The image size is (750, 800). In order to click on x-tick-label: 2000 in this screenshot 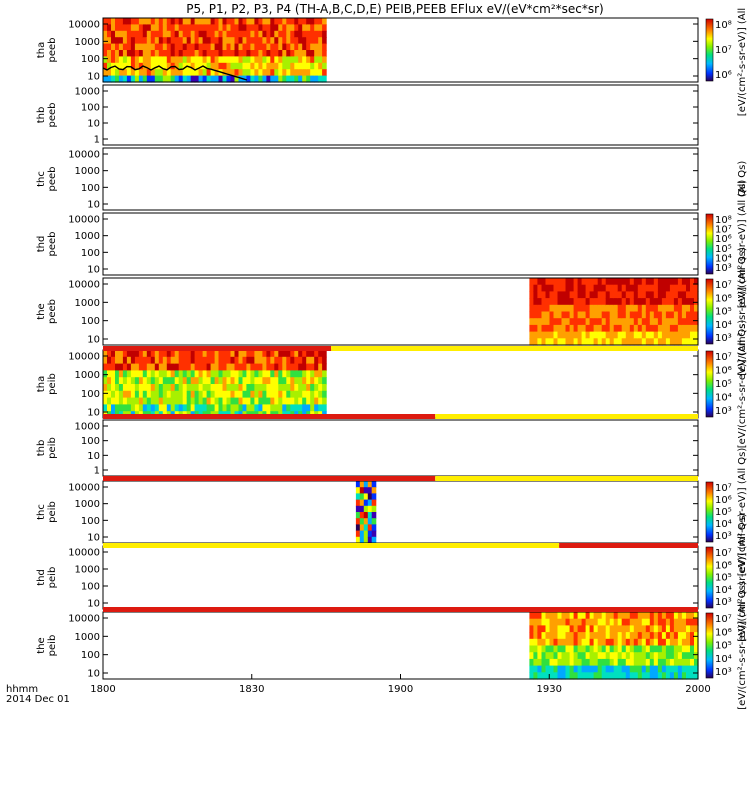, I will do `click(697, 689)`.